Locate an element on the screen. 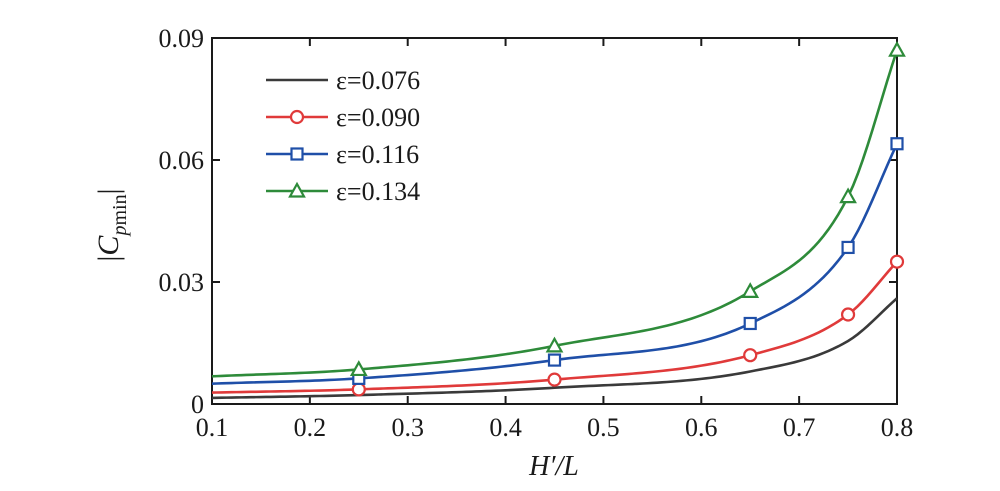 The height and width of the screenshot is (491, 1000). x-tick-label: 0.8 is located at coordinates (897, 427).